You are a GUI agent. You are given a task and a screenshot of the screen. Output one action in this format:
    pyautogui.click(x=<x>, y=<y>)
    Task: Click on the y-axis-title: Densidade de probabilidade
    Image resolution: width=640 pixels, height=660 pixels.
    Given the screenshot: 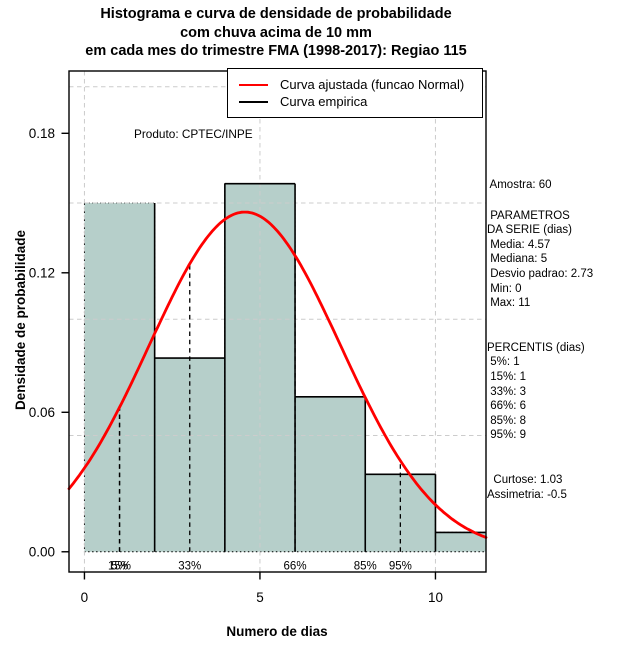 What is the action you would take?
    pyautogui.click(x=20, y=320)
    